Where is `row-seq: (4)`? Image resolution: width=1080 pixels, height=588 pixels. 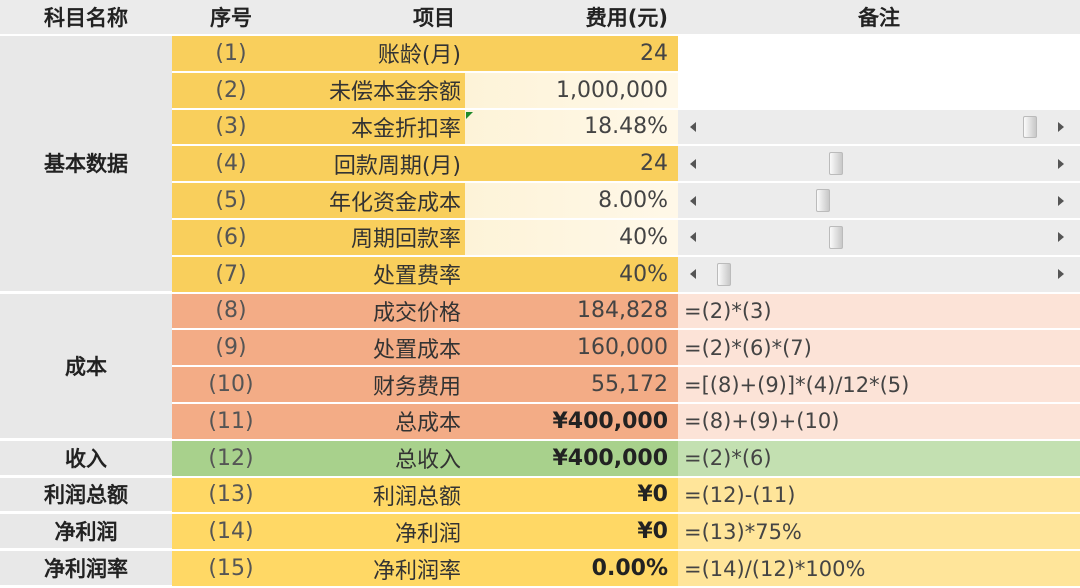 row-seq: (4) is located at coordinates (231, 165).